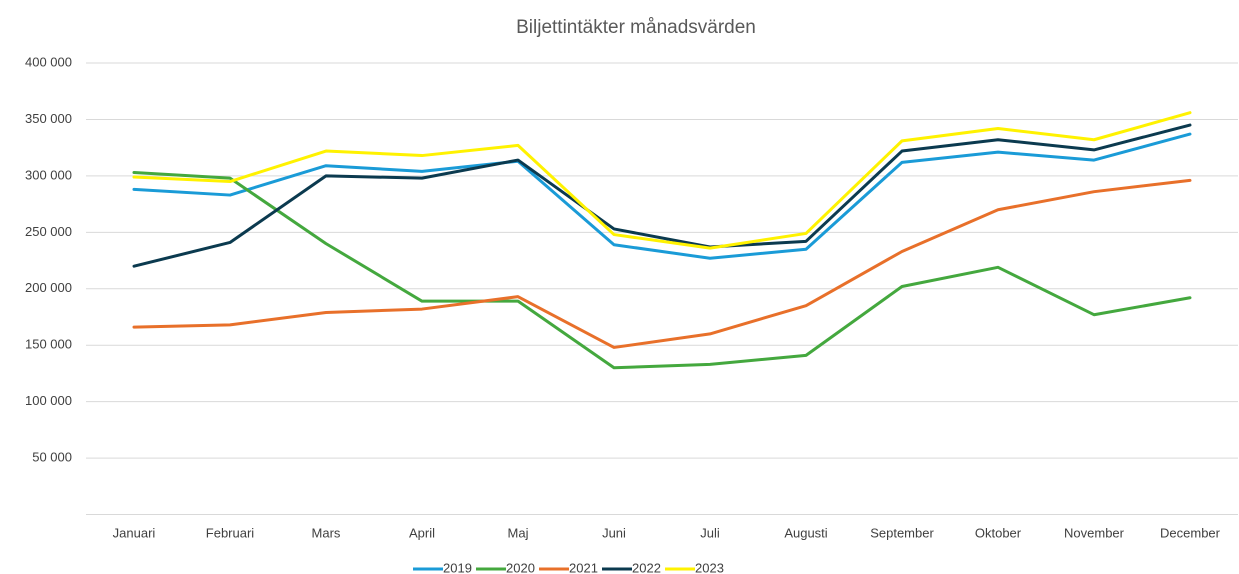 The height and width of the screenshot is (574, 1239). What do you see at coordinates (48, 400) in the screenshot?
I see `y-tick-label: 100 000` at bounding box center [48, 400].